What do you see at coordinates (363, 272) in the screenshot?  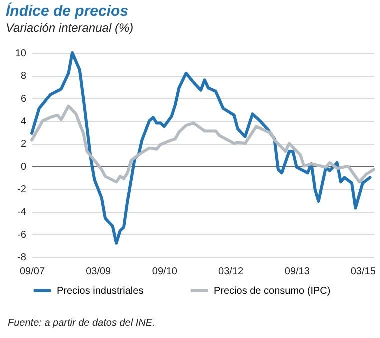 I see `x-tick-label: 03/15` at bounding box center [363, 272].